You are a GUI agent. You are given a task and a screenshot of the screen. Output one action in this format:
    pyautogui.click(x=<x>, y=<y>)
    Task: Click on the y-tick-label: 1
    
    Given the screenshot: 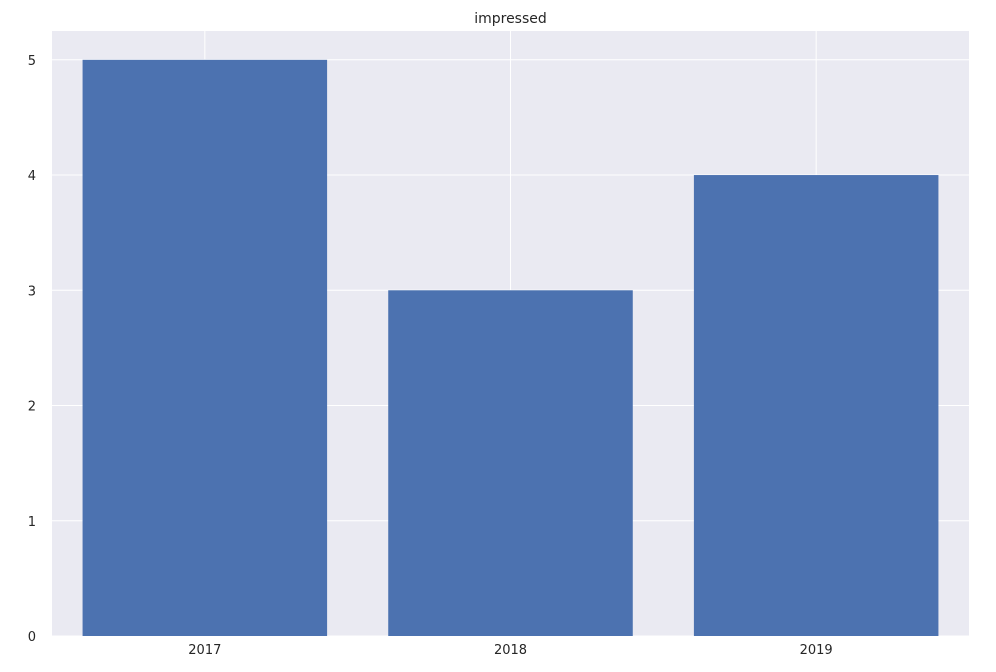 What is the action you would take?
    pyautogui.click(x=32, y=522)
    